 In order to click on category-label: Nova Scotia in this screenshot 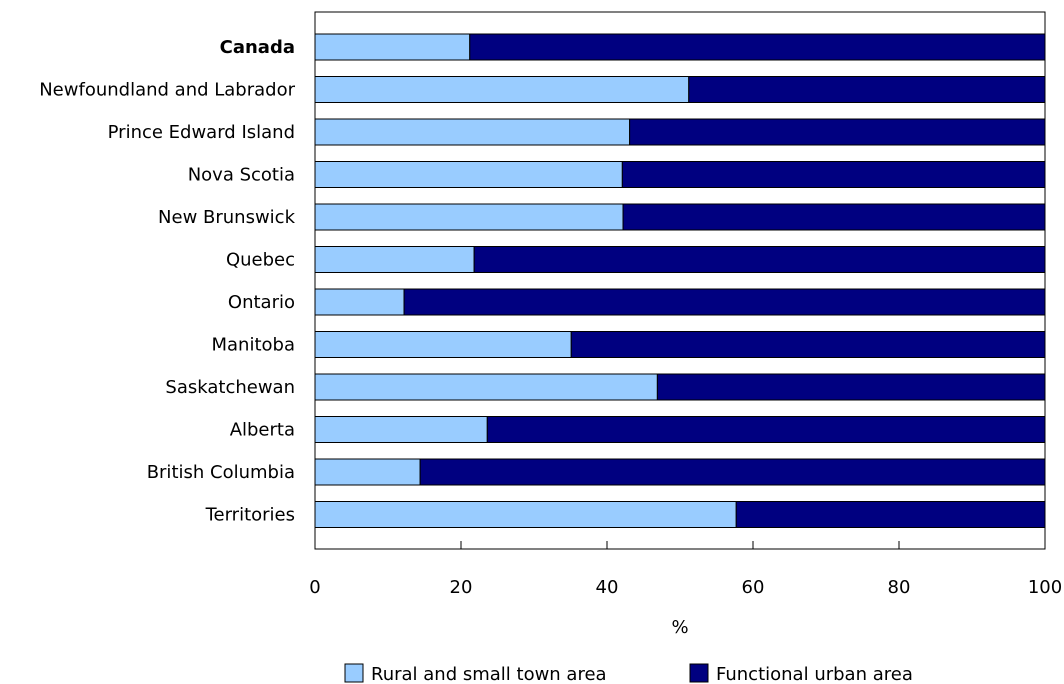, I will do `click(241, 175)`.